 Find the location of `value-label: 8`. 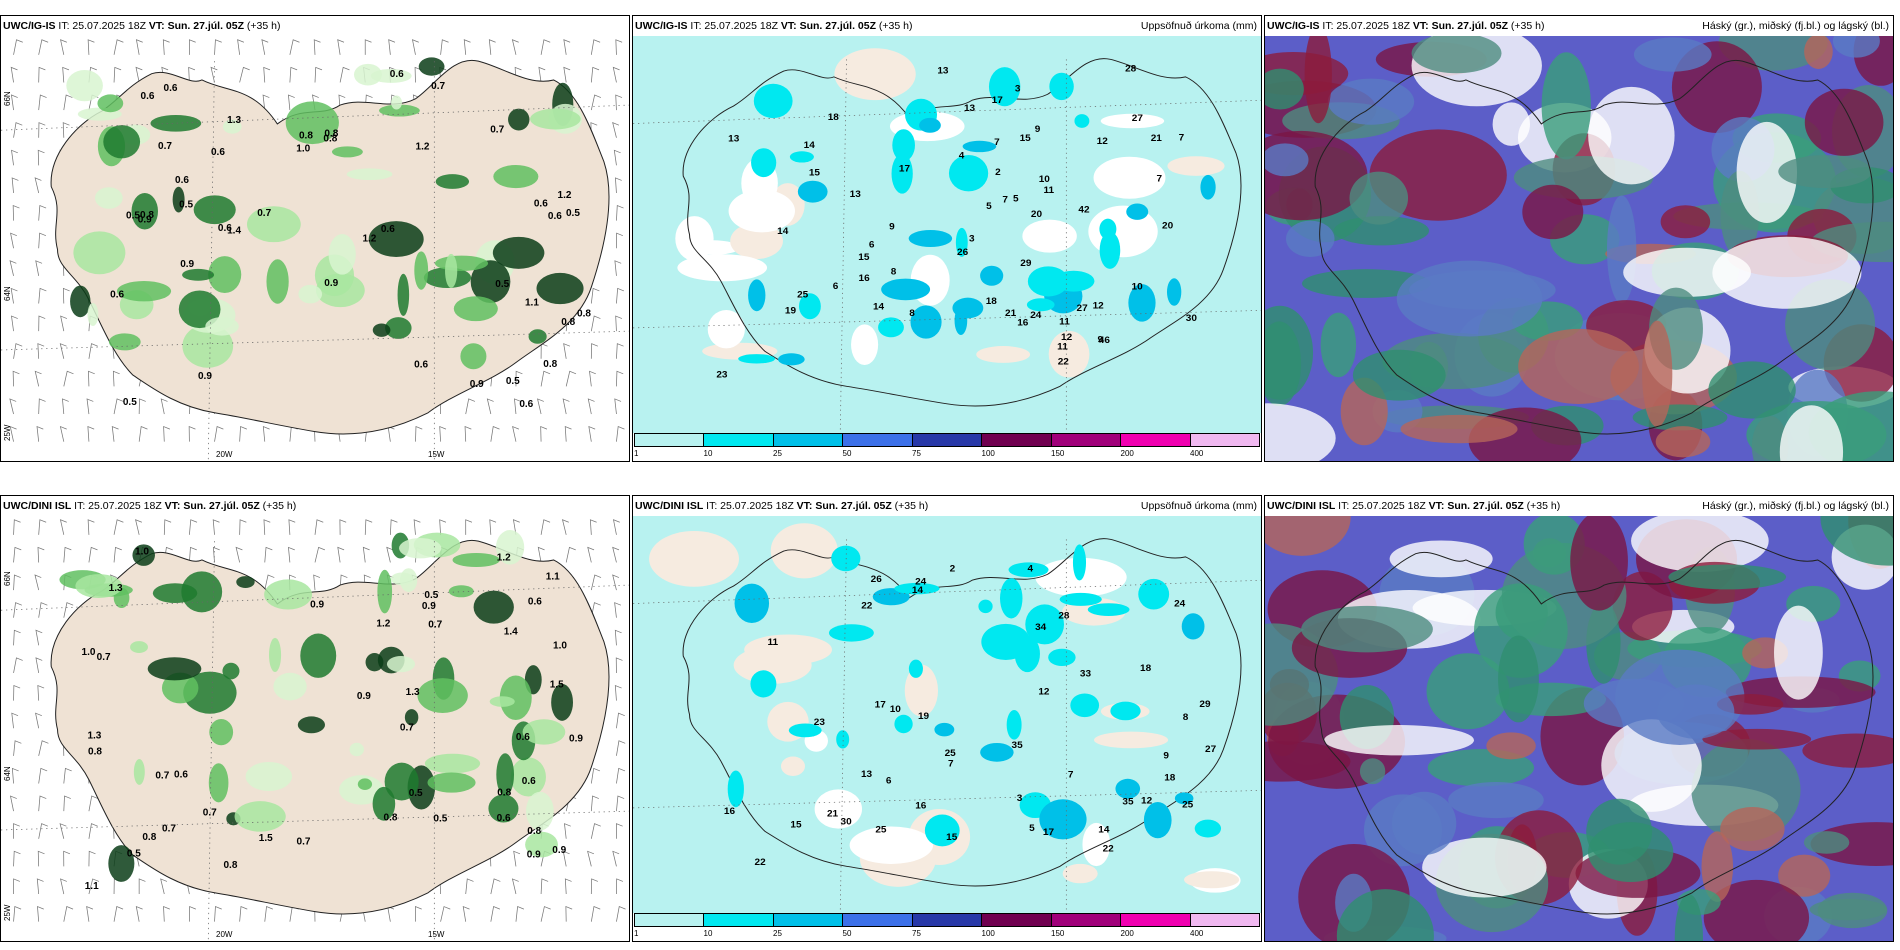

value-label: 8 is located at coordinates (1186, 717).